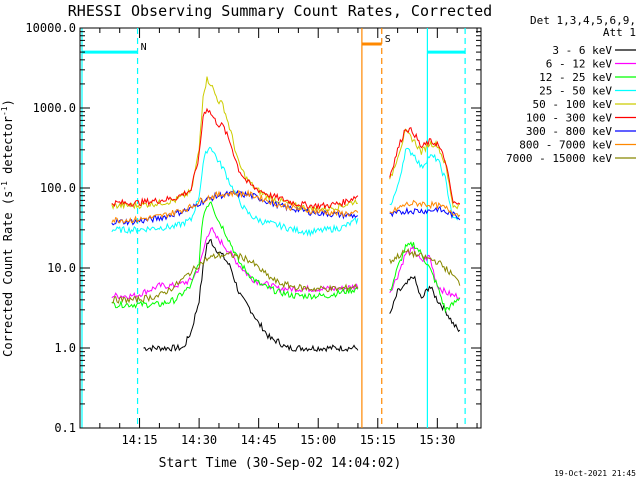 The height and width of the screenshot is (480, 640). I want to click on y-tick-label: 10.0, so click(61, 268).